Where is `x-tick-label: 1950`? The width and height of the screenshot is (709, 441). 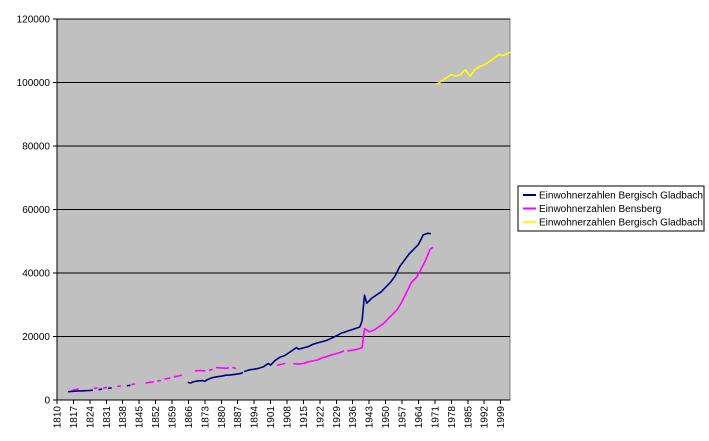 x-tick-label: 1950 is located at coordinates (386, 417).